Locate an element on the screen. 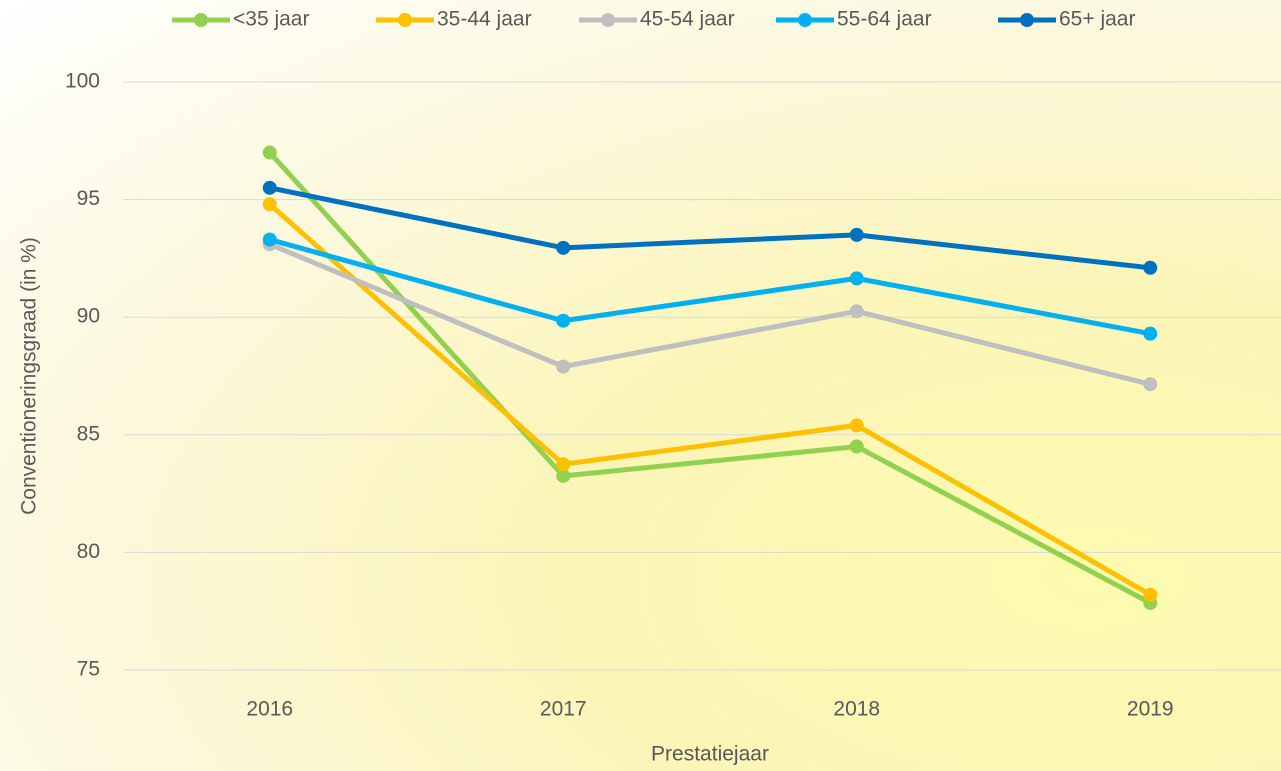 The image size is (1281, 771). y-tick-label: 100 is located at coordinates (82, 81).